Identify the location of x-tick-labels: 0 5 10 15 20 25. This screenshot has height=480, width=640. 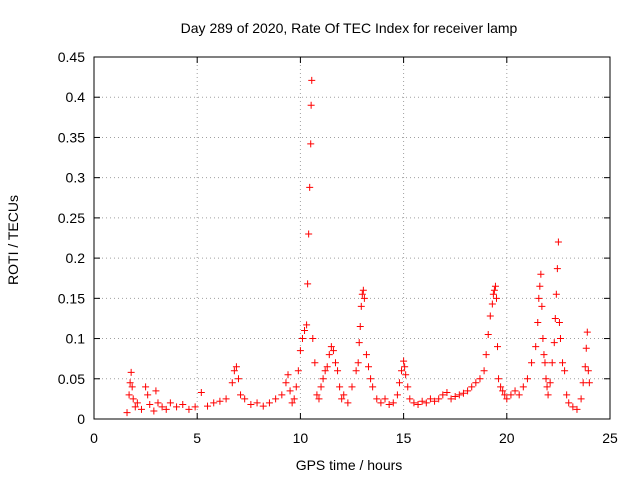
(354, 438).